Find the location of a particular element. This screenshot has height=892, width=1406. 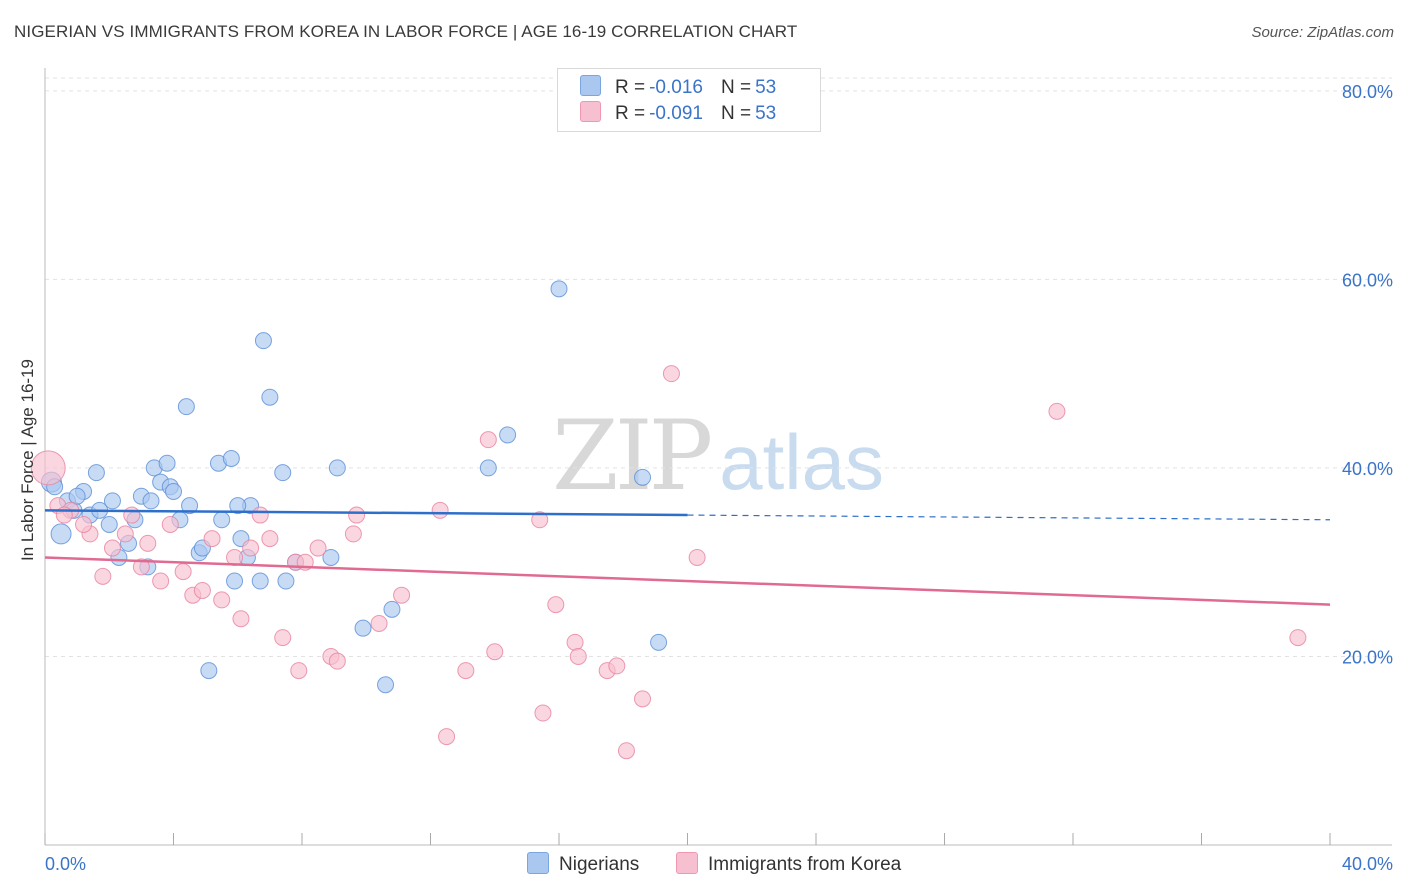

y-tick-label: 40.0% is located at coordinates (1367, 469).